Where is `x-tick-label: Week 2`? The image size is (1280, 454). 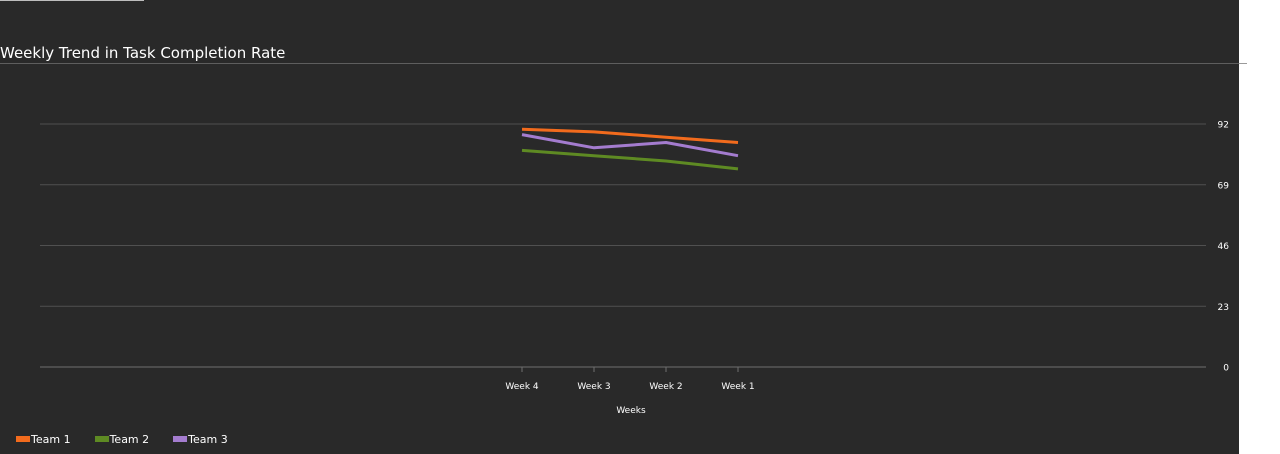
x-tick-label: Week 2 is located at coordinates (665, 387).